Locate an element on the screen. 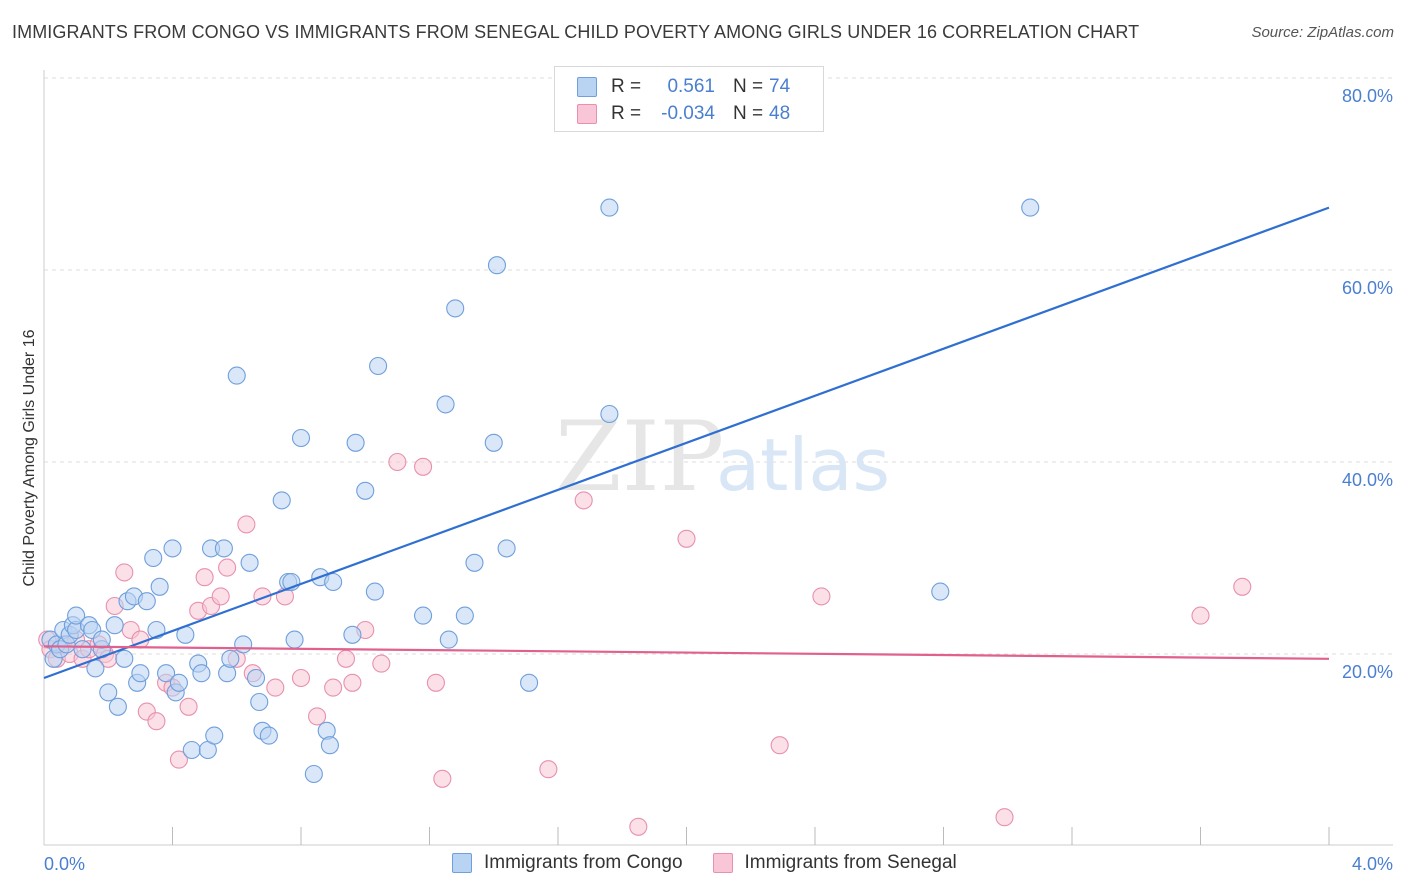  n-value: 48 is located at coordinates (780, 113).